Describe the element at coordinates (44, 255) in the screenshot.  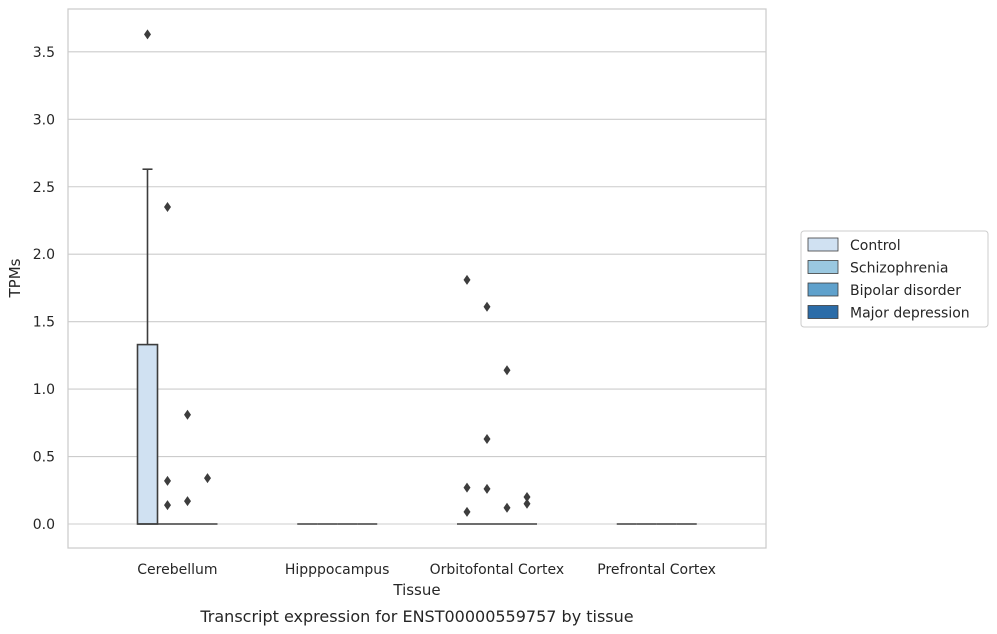
I see `y-tick-label: 2.0` at that location.